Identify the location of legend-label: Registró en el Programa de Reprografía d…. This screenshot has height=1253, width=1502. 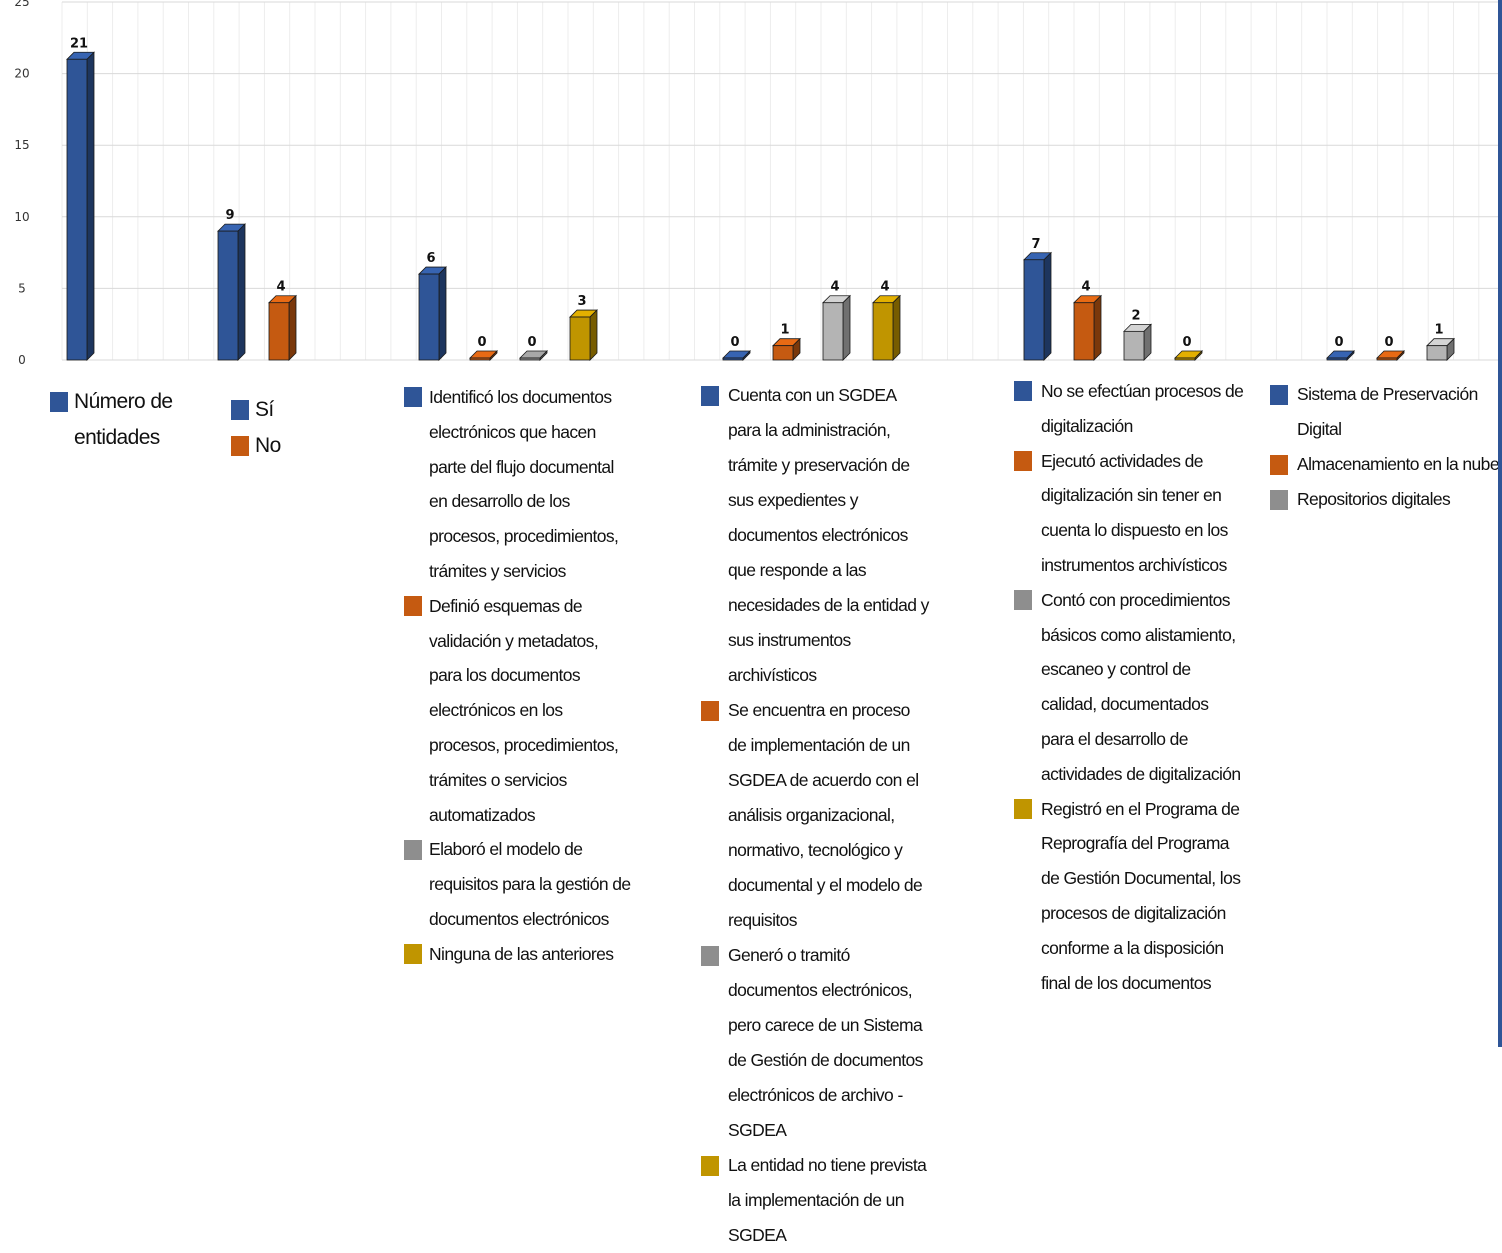
(1141, 895).